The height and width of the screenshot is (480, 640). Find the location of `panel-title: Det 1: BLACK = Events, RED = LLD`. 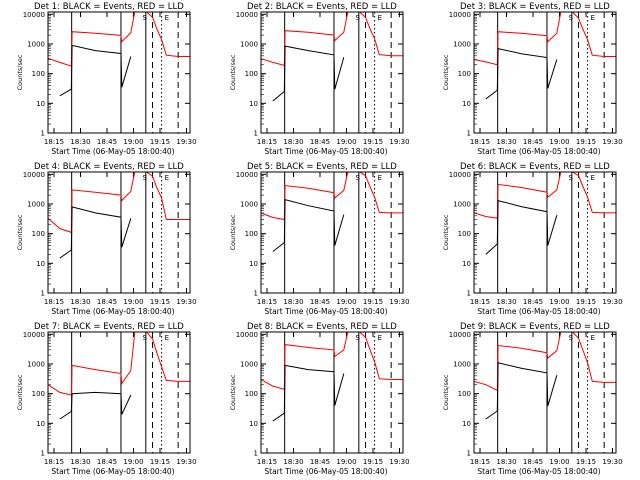

panel-title: Det 1: BLACK = Events, RED = LLD is located at coordinates (109, 7).